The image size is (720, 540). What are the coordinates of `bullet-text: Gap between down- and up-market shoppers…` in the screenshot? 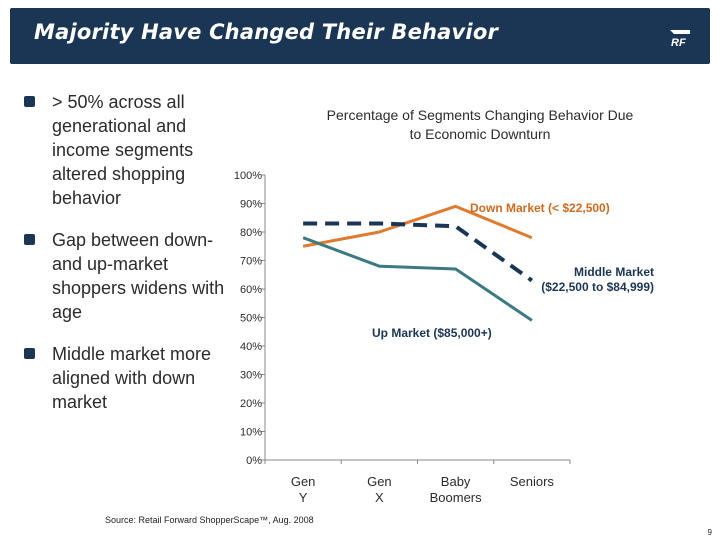 It's located at (138, 276).